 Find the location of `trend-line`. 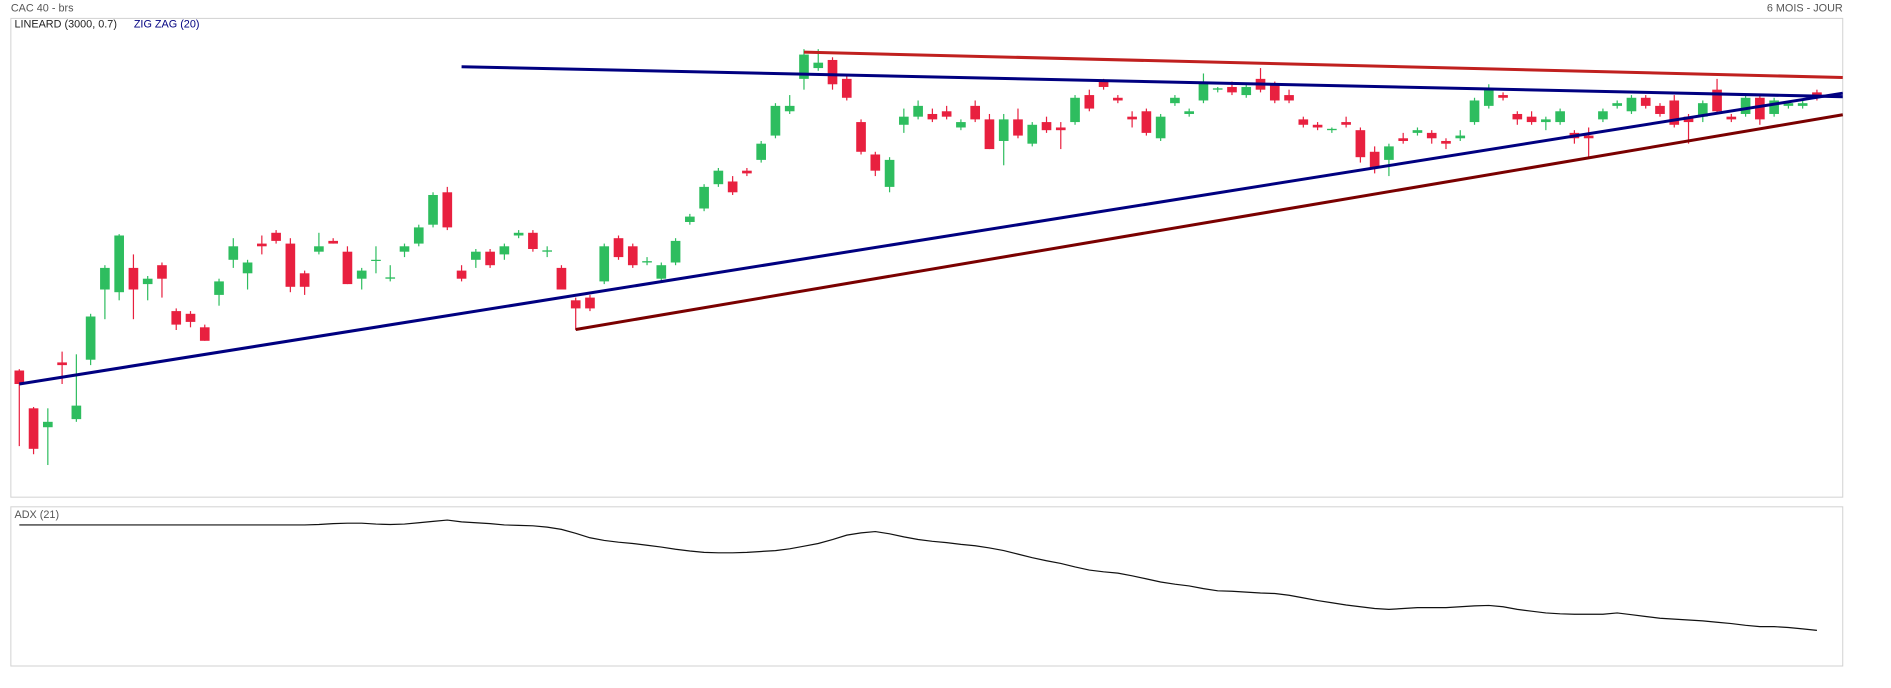

trend-line is located at coordinates (1323, 65).